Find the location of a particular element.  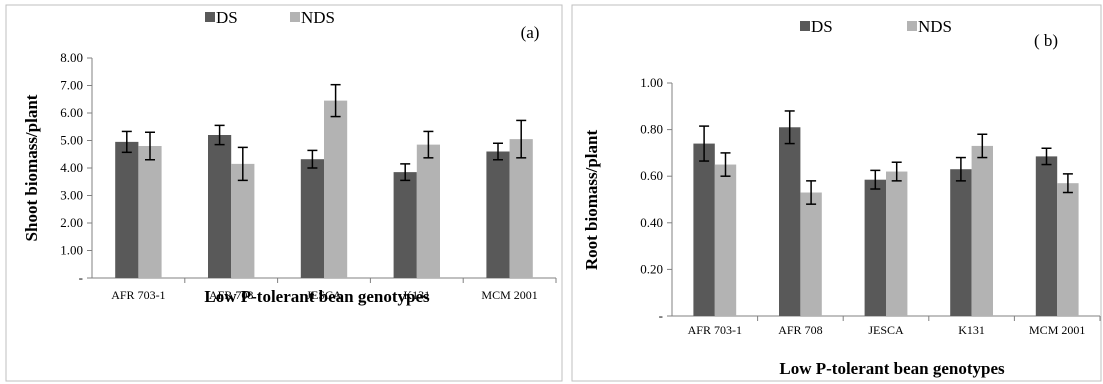

panel-label: ( b) is located at coordinates (1046, 40).